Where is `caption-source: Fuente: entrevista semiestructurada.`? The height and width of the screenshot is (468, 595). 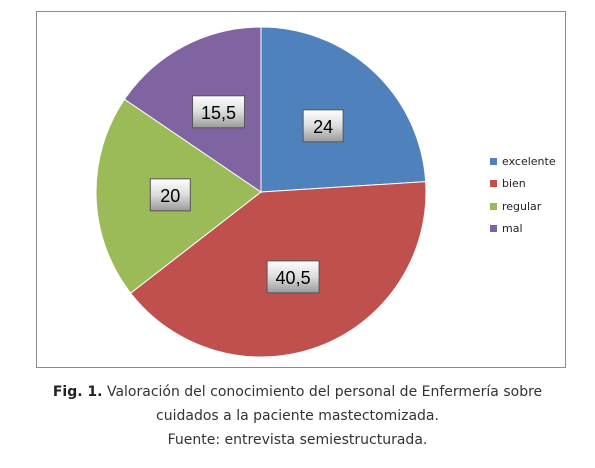 caption-source: Fuente: entrevista semiestructurada. is located at coordinates (297, 440).